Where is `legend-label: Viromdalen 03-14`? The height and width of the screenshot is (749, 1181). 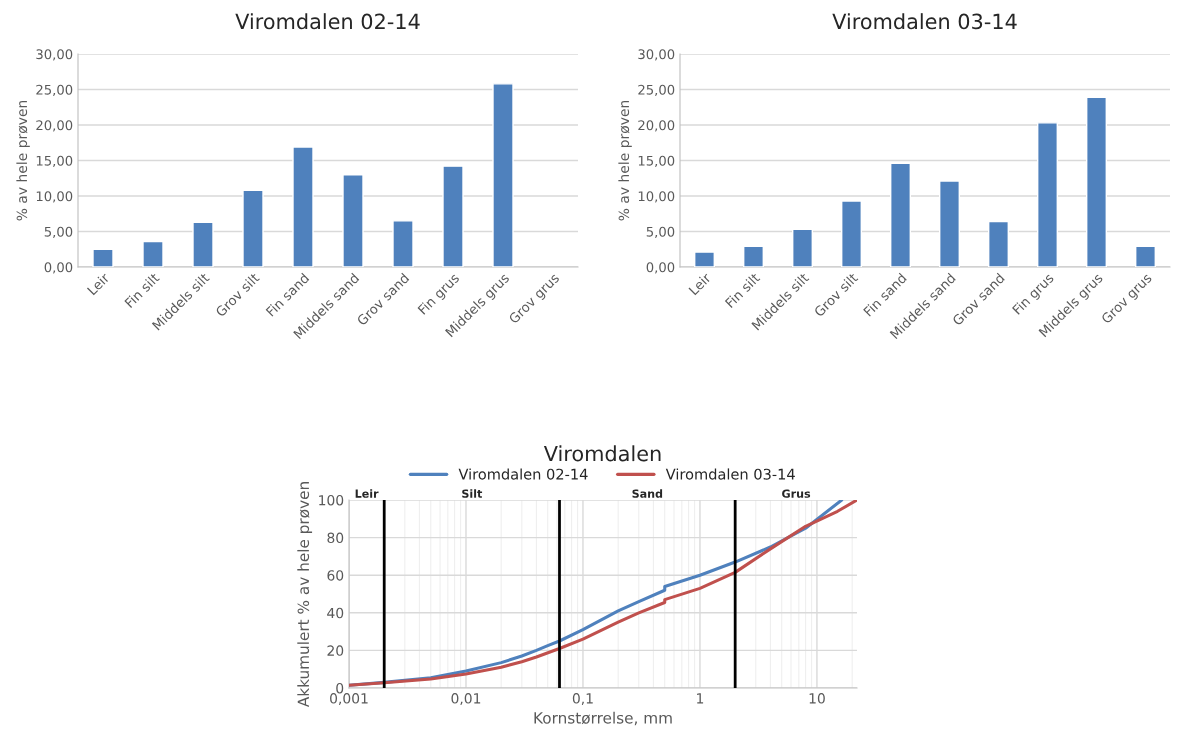
legend-label: Viromdalen 03-14 is located at coordinates (730, 474).